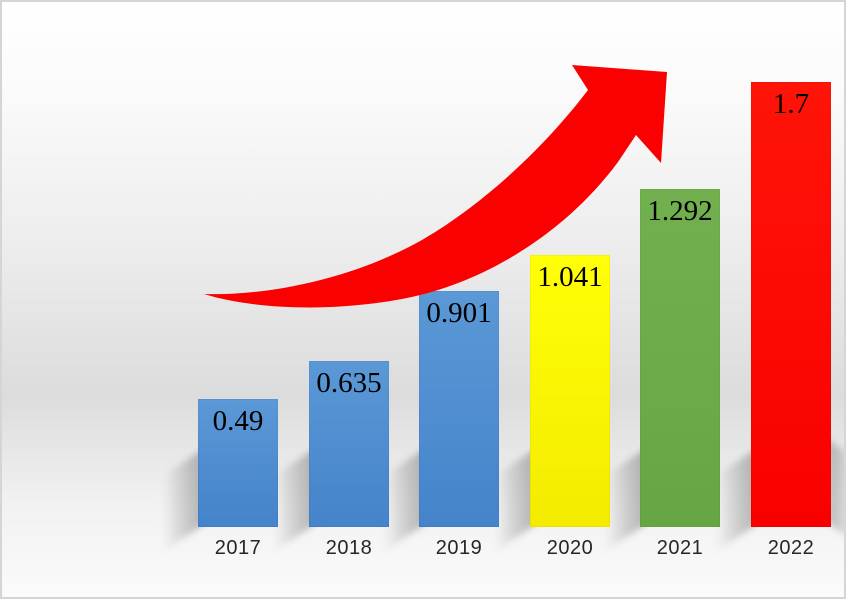 This screenshot has width=846, height=599. Describe the element at coordinates (349, 383) in the screenshot. I see `bar-value-label: 0.635` at that location.